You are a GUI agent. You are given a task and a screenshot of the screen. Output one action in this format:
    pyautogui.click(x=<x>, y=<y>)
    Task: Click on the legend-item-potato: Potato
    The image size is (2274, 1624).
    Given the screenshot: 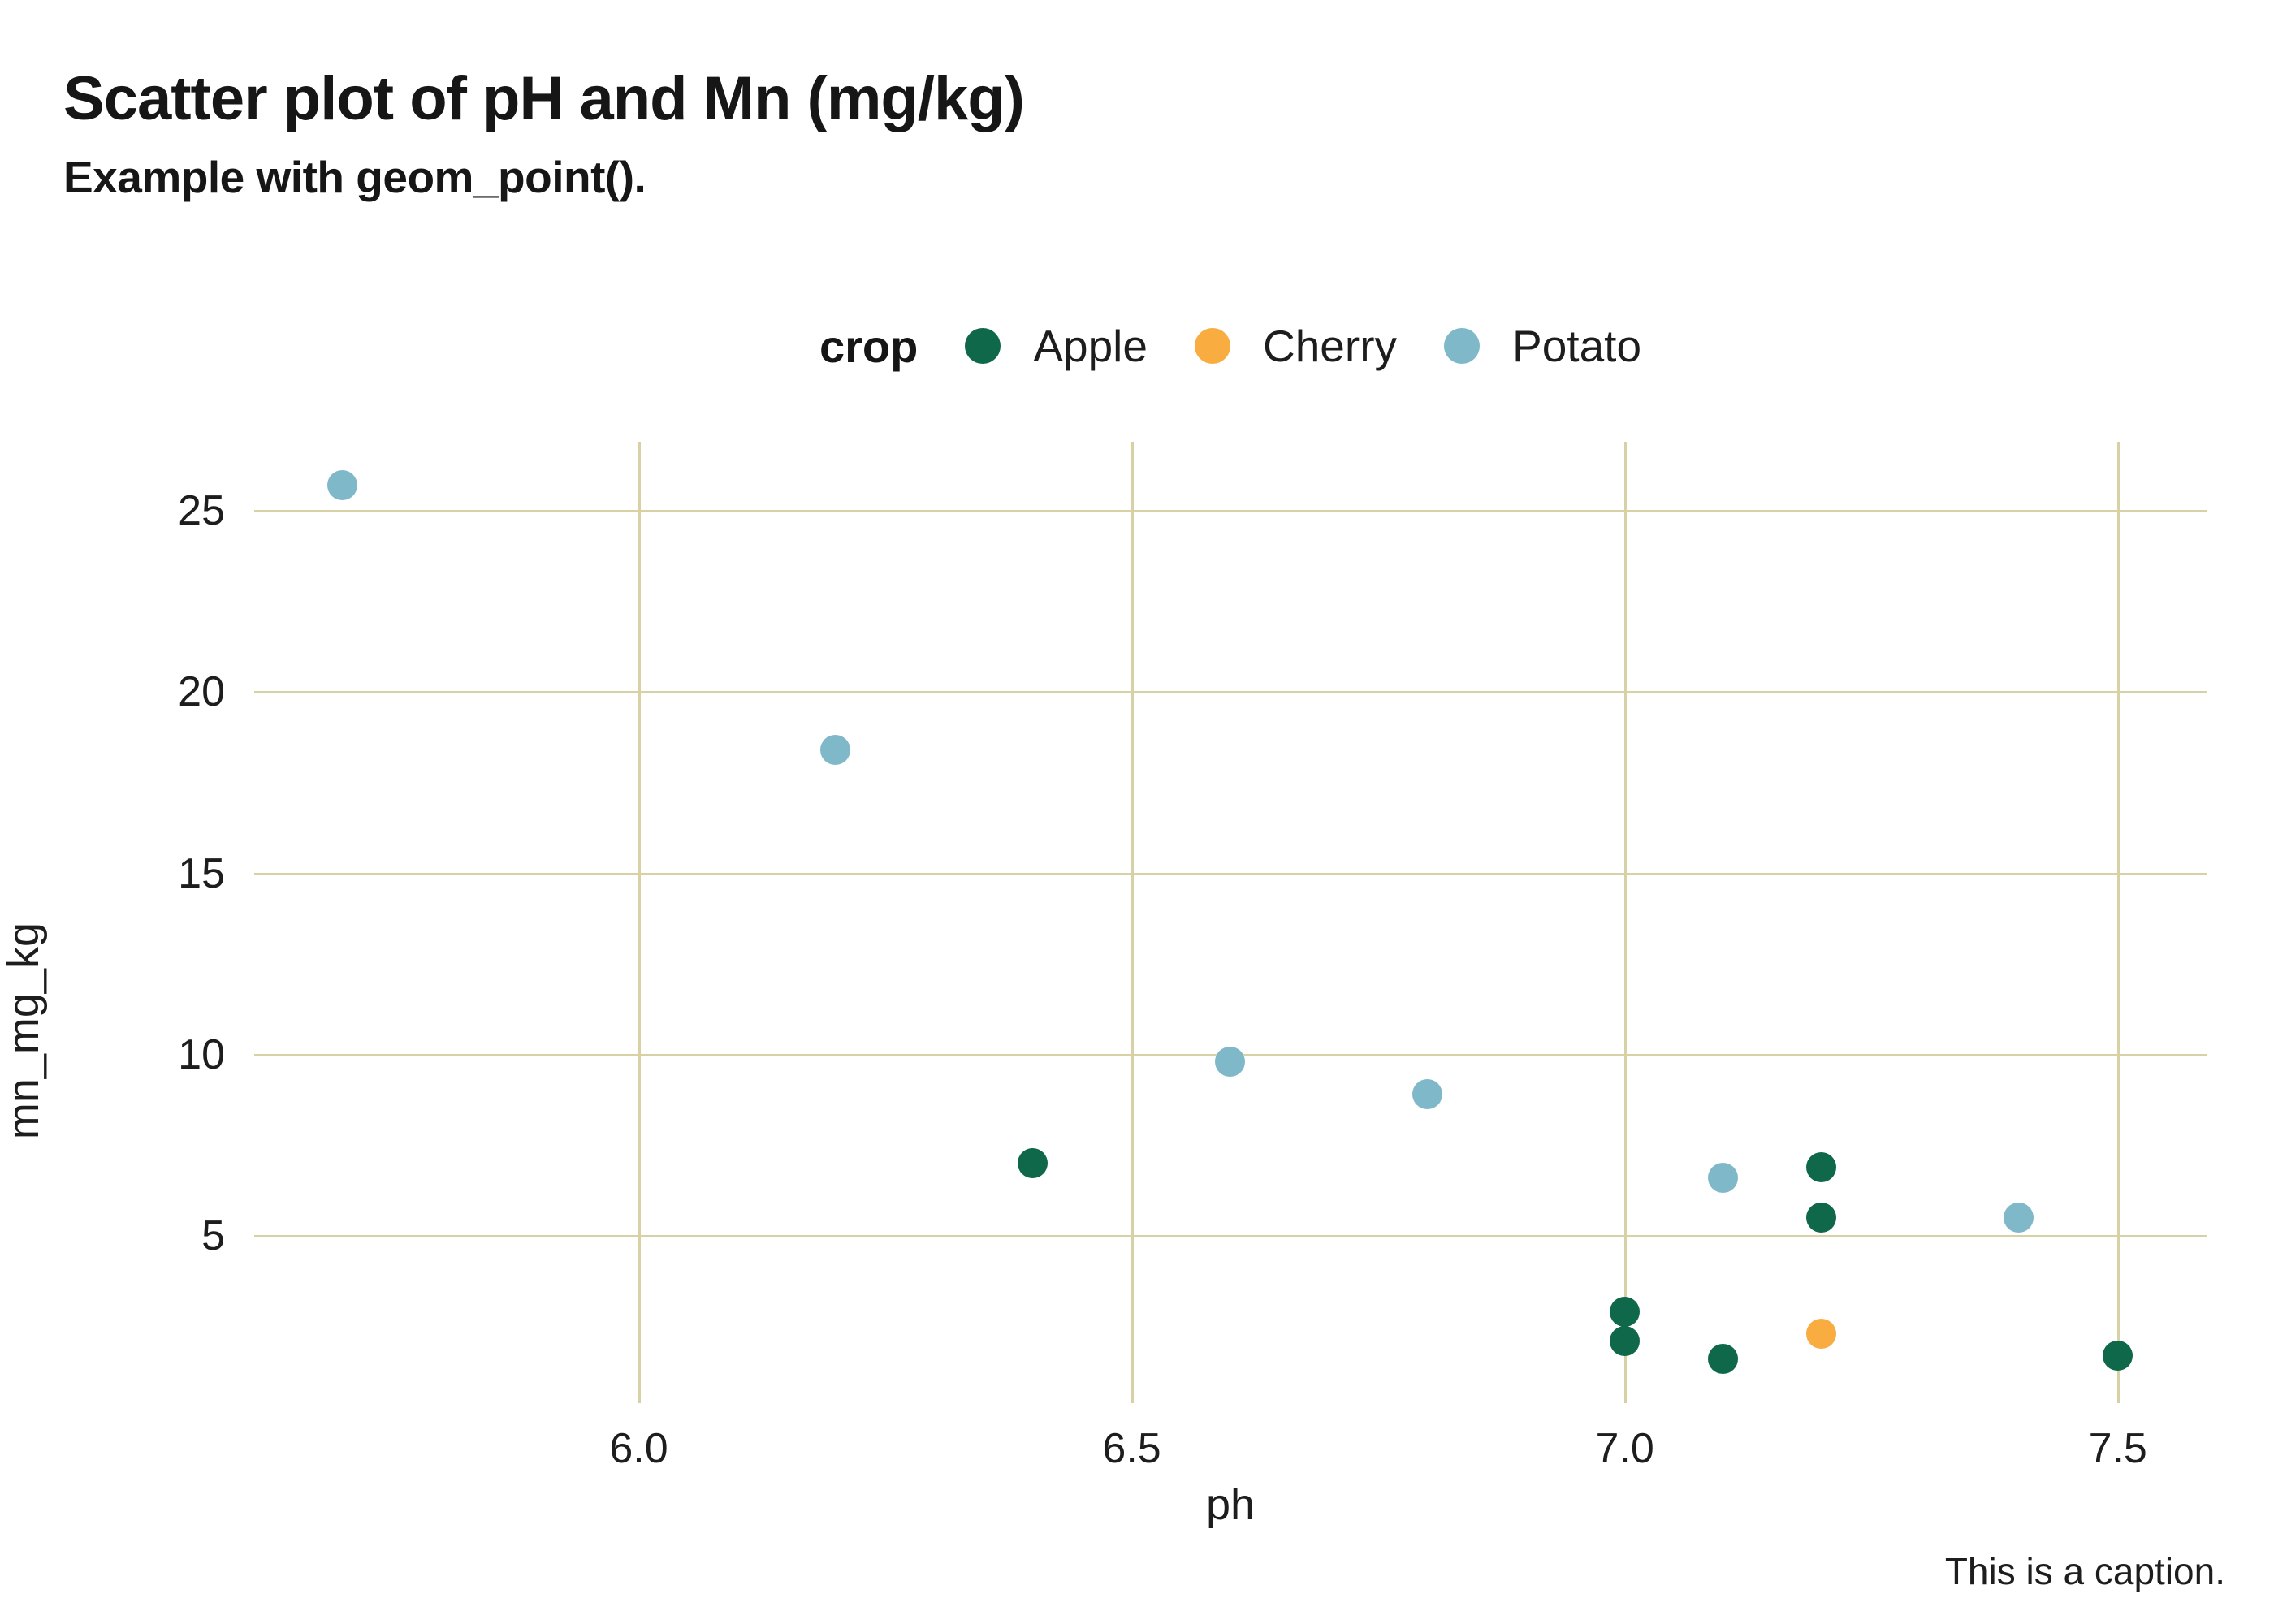 What is the action you would take?
    pyautogui.click(x=1542, y=346)
    